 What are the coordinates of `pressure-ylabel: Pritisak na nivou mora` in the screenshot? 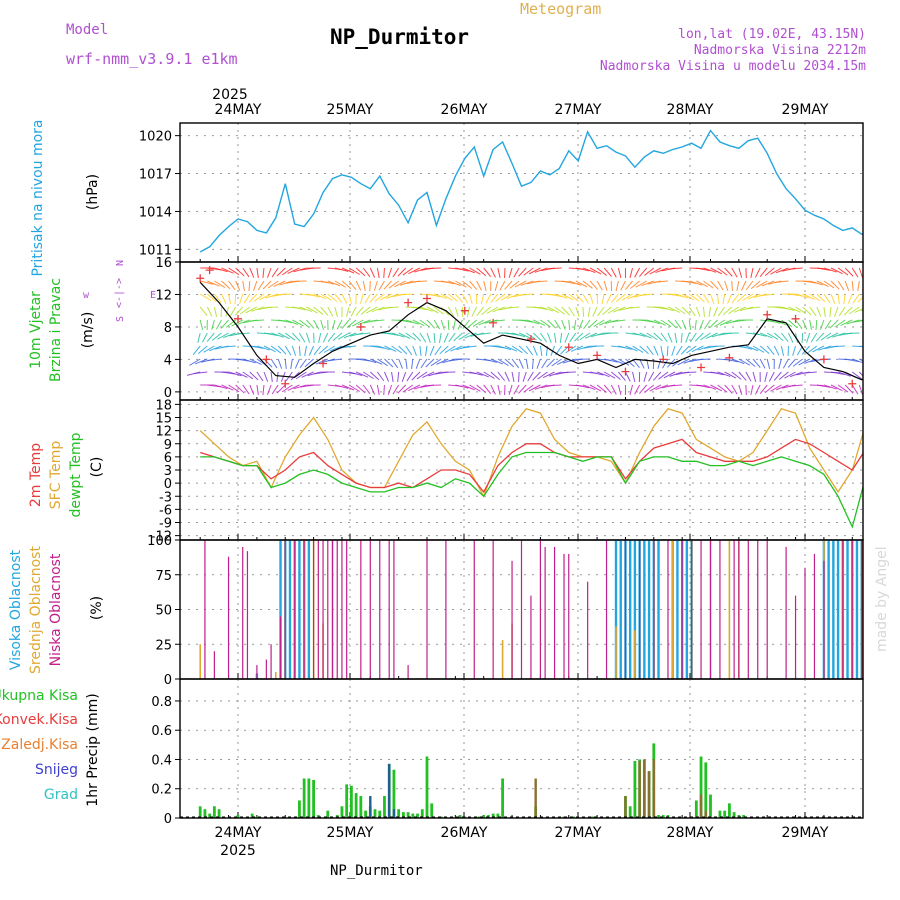 It's located at (38, 197).